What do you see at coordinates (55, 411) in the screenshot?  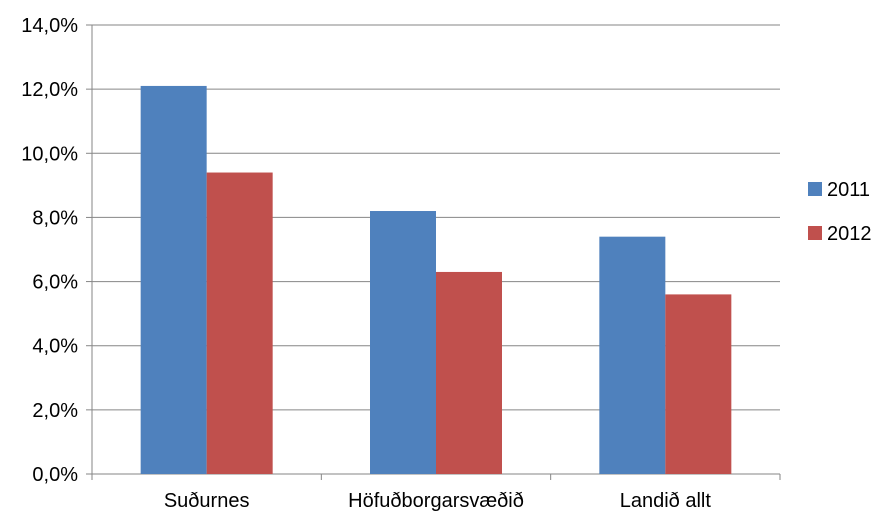 I see `y-tick-label: 2,0%` at bounding box center [55, 411].